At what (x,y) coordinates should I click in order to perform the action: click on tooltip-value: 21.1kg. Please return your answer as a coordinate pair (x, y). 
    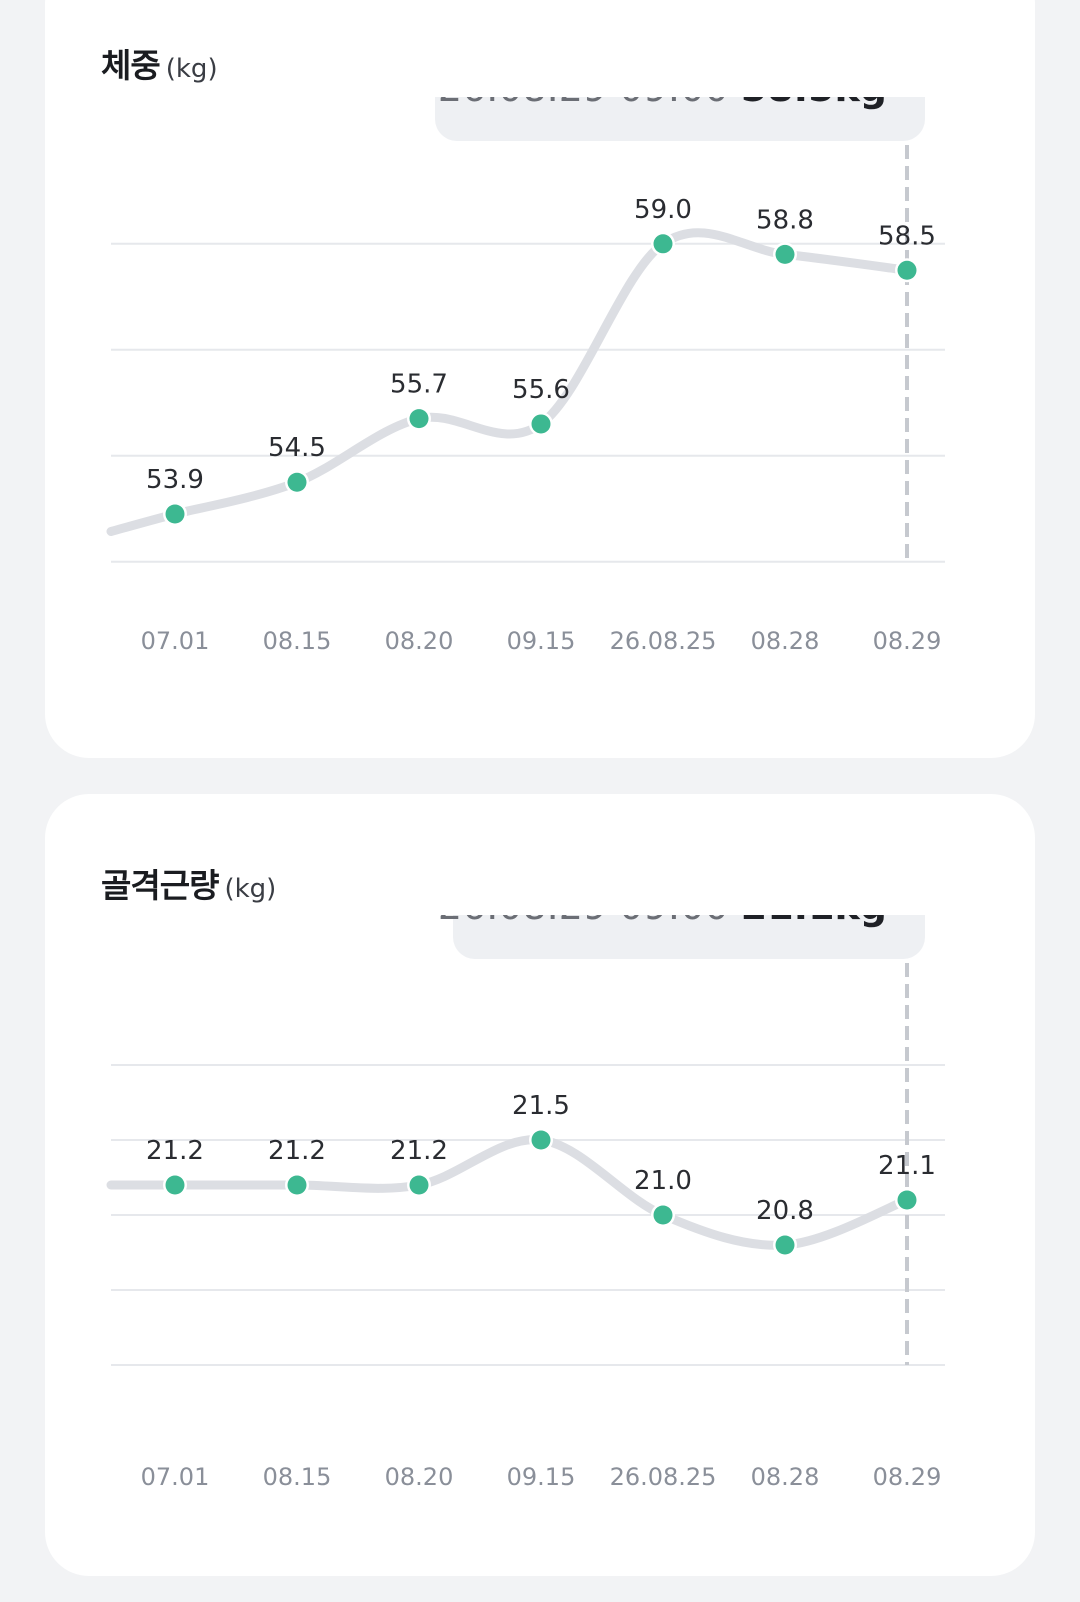
    Looking at the image, I should click on (814, 921).